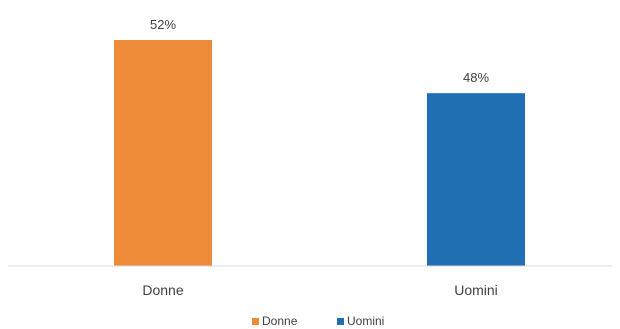 This screenshot has width=620, height=329. Describe the element at coordinates (162, 290) in the screenshot. I see `category-label-donne: Donne` at that location.